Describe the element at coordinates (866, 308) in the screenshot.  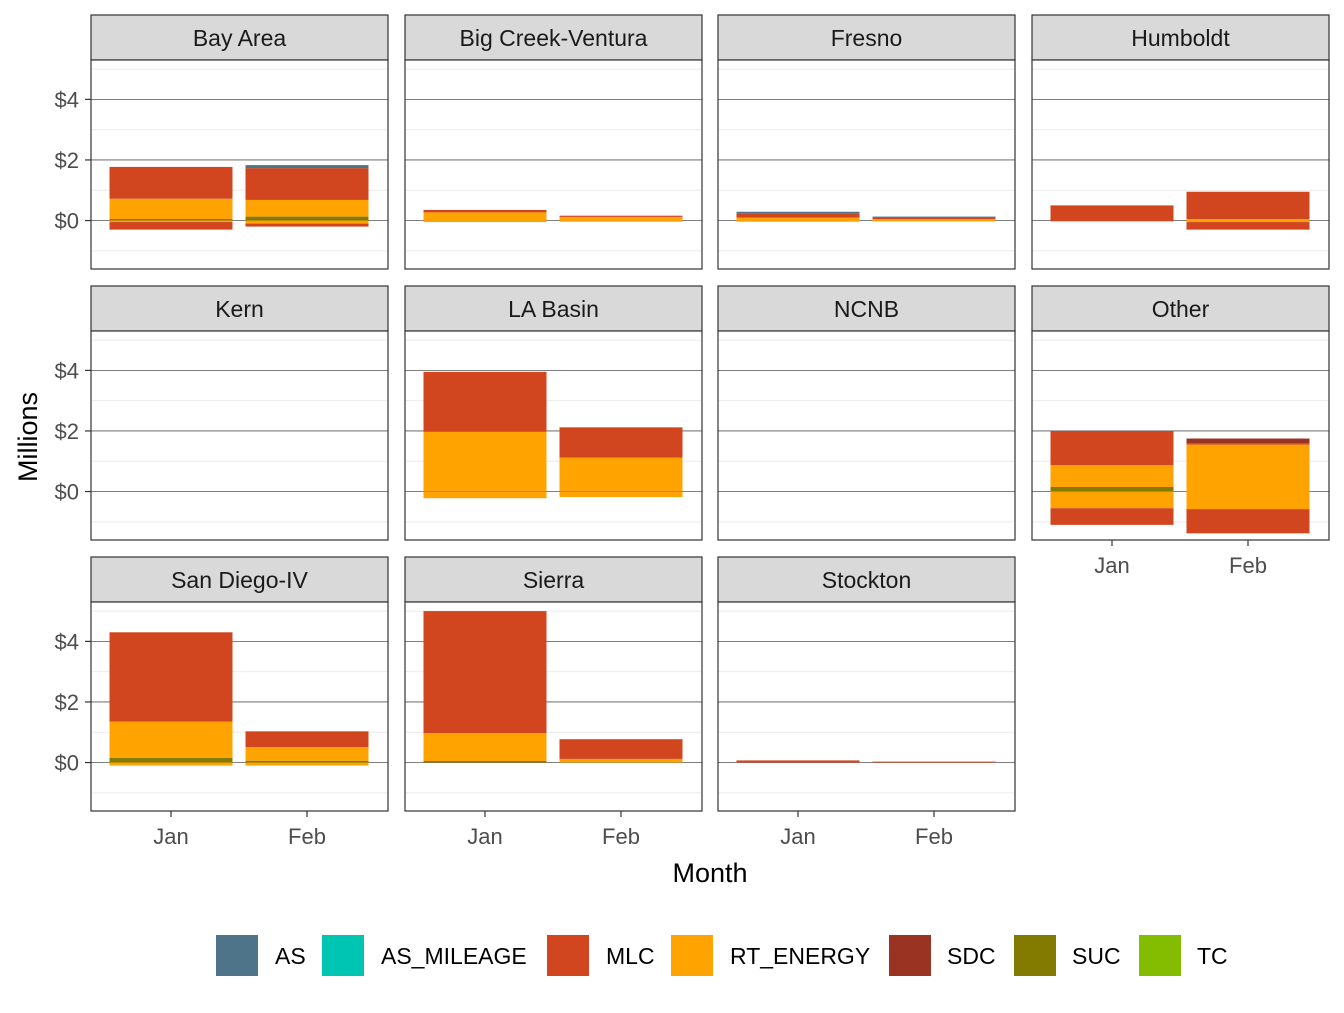
I see `facet-strip-ncnb` at that location.